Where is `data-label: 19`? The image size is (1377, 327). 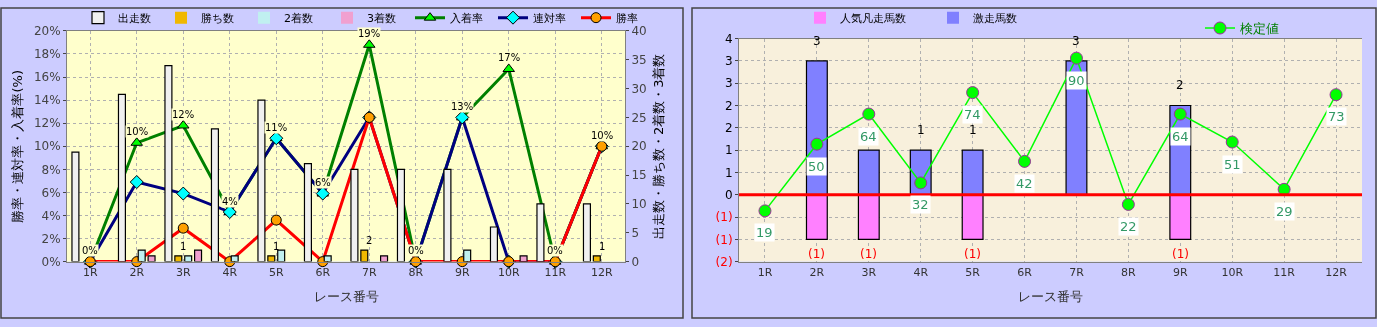 data-label: 19 is located at coordinates (764, 232).